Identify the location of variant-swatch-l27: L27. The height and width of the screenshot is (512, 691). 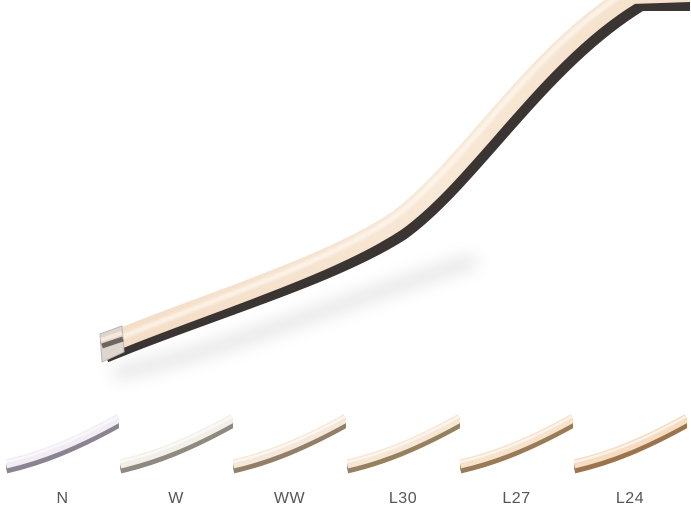
(516, 460).